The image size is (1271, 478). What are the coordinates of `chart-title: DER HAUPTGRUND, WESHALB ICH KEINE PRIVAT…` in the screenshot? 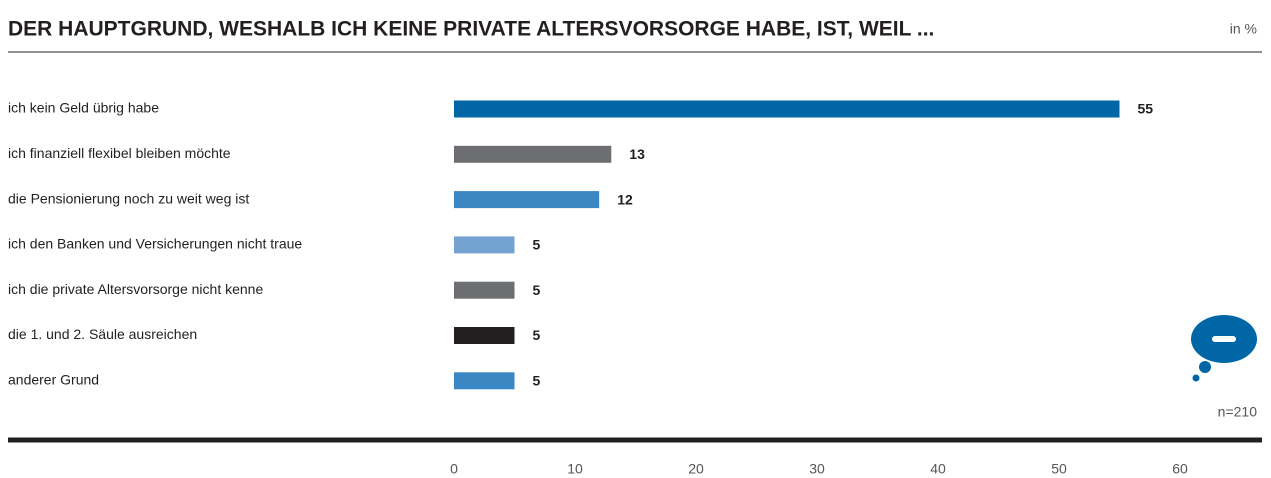 It's located at (471, 29).